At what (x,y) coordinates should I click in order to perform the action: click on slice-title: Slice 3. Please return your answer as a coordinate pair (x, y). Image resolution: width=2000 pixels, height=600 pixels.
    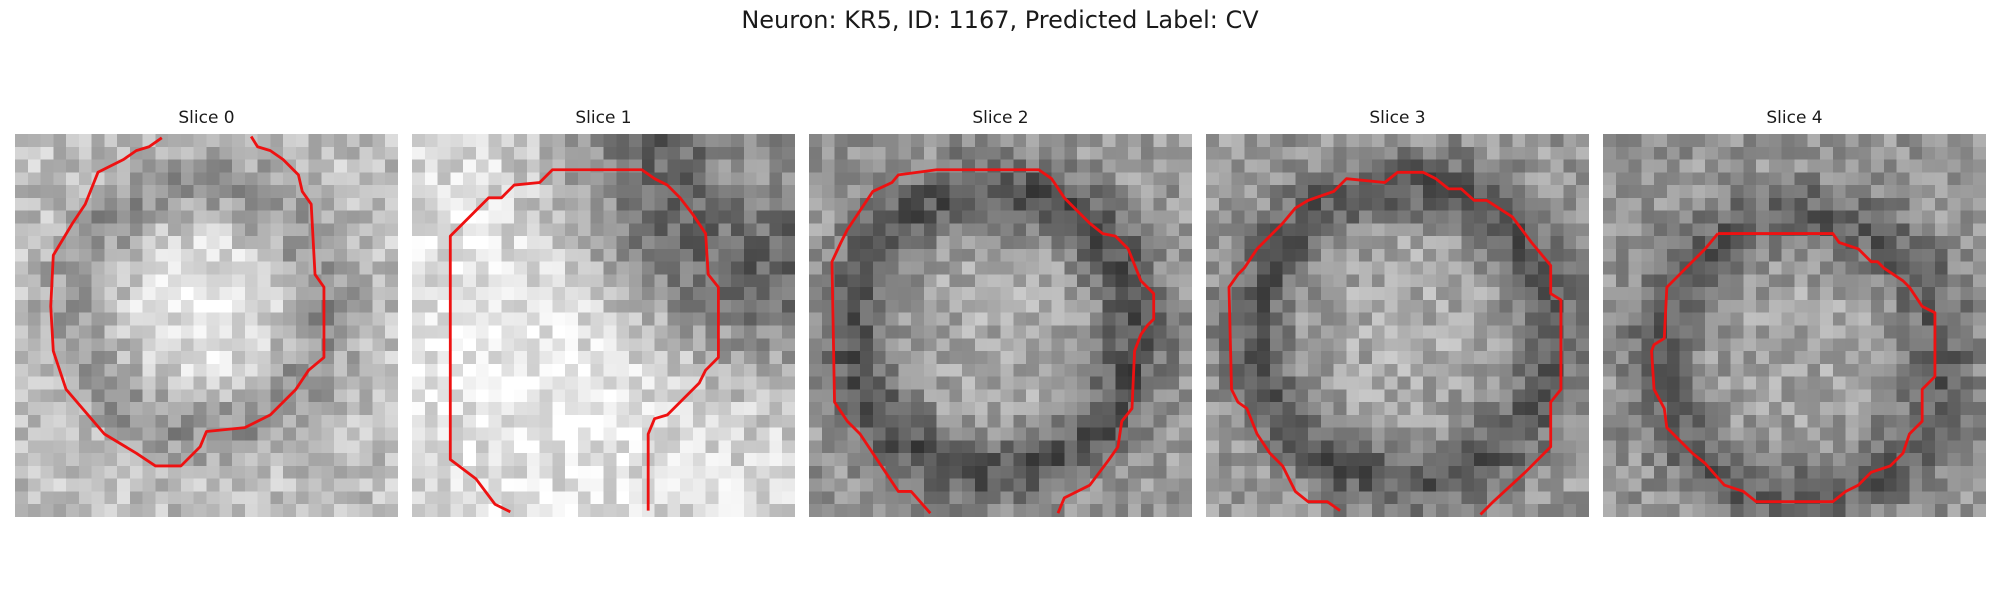
    Looking at the image, I should click on (1397, 118).